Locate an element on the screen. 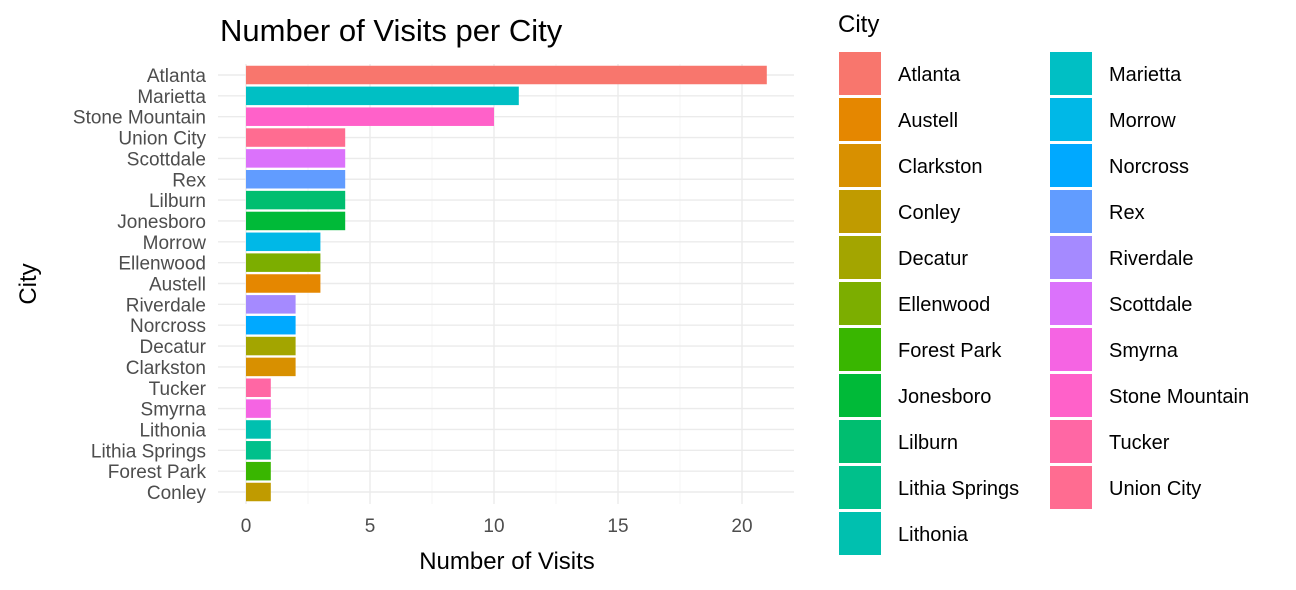 This screenshot has height=590, width=1296. x-tick-label: 10 is located at coordinates (493, 526).